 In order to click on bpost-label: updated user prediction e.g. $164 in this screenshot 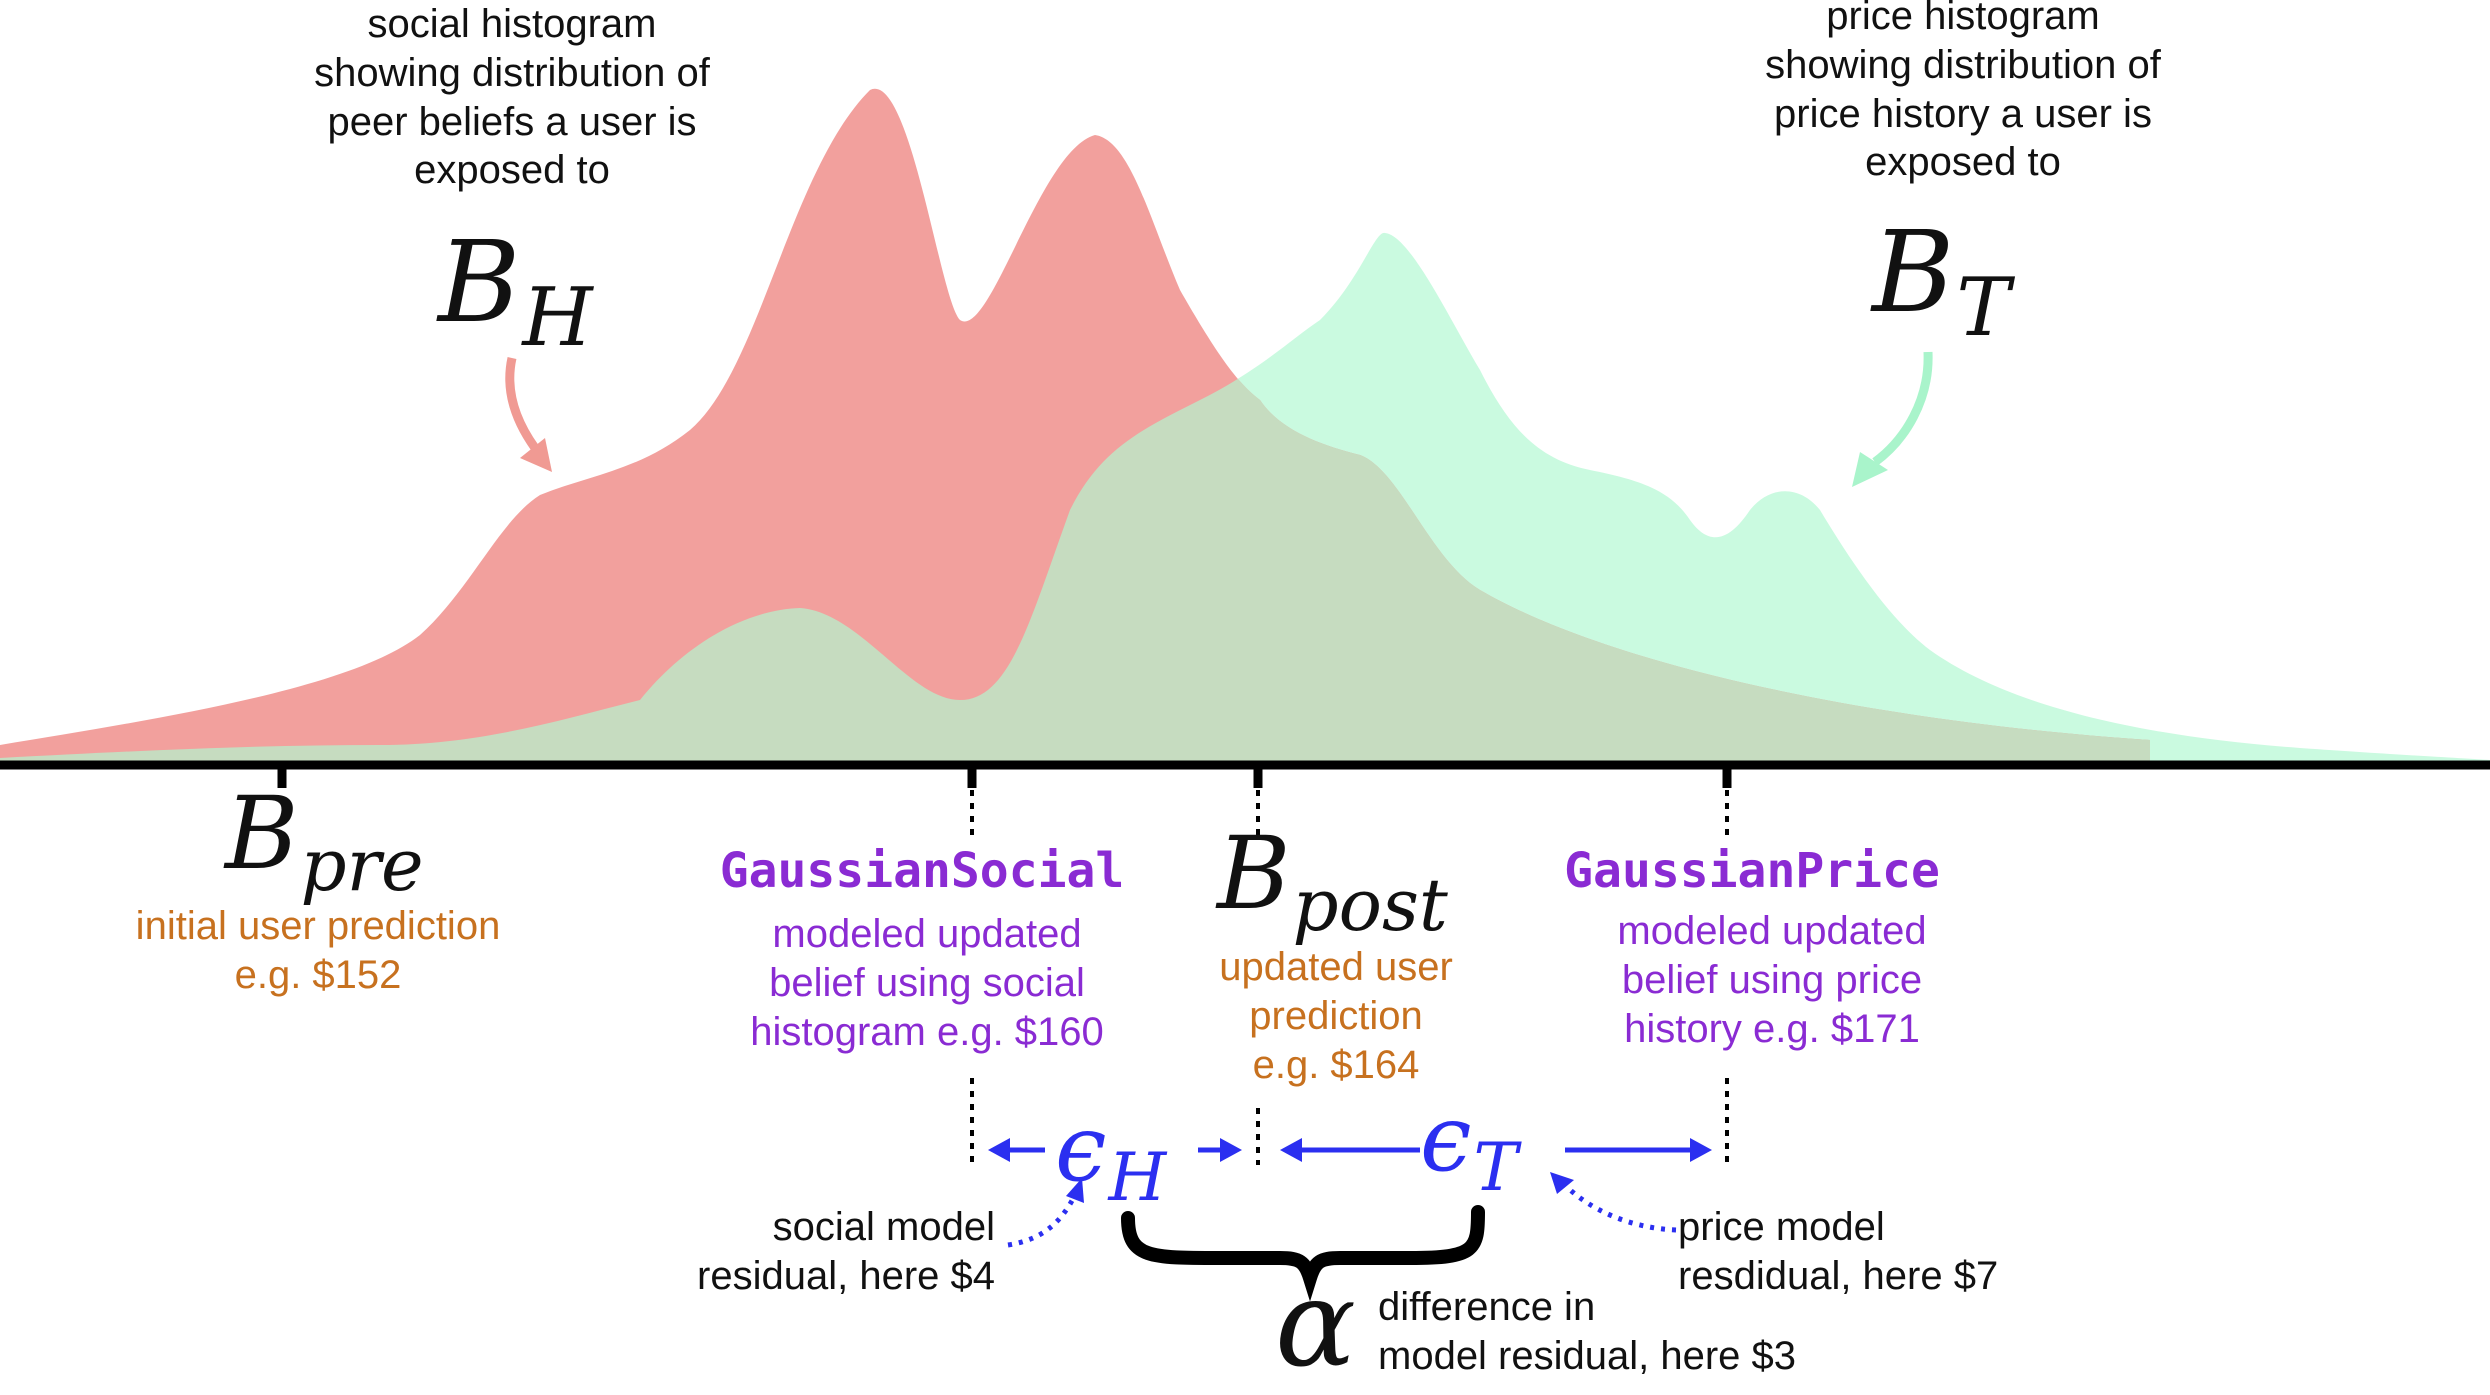, I will do `click(1336, 1016)`.